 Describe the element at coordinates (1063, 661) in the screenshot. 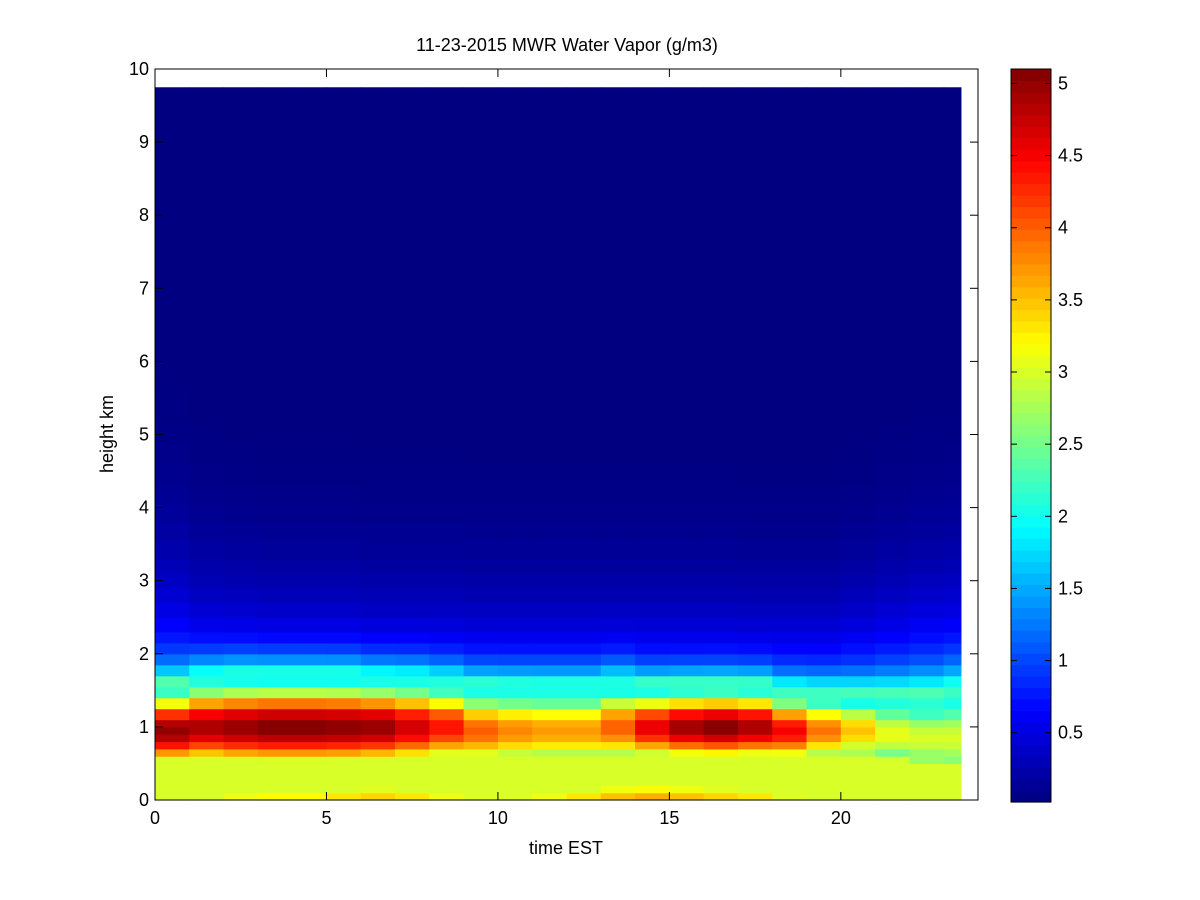

I see `colorbar-tick-label: 1` at that location.